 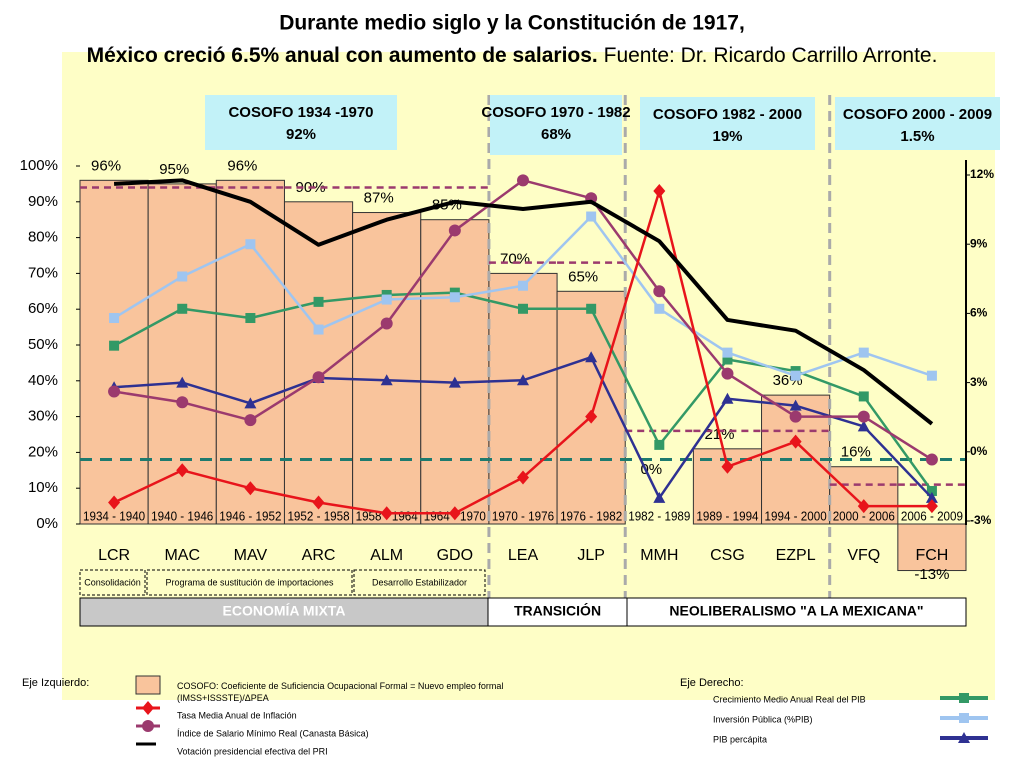 What do you see at coordinates (979, 451) in the screenshot?
I see `y2-tick-label: 0%` at bounding box center [979, 451].